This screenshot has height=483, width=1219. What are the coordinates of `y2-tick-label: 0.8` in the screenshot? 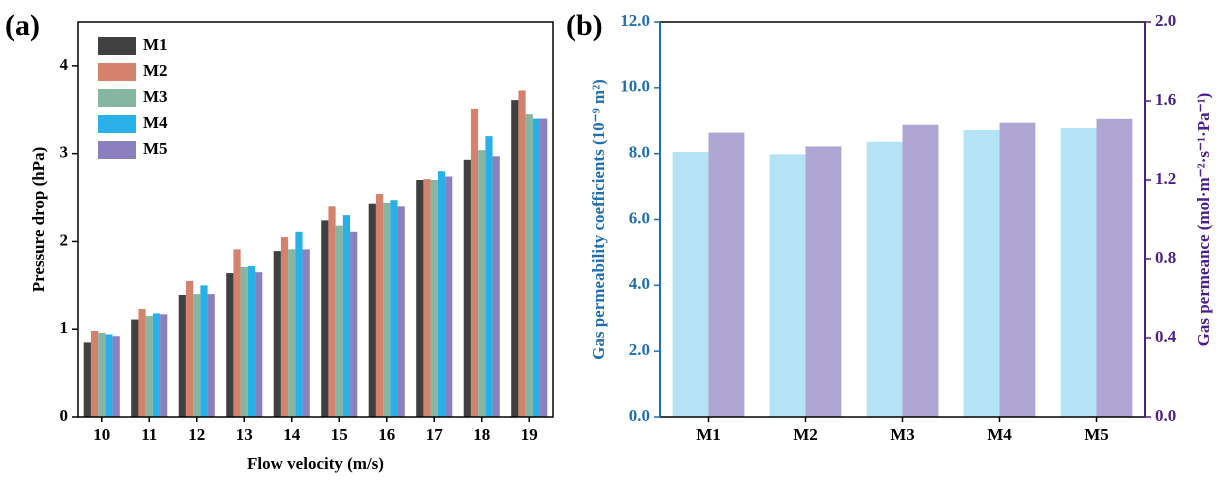 It's located at (1165, 257).